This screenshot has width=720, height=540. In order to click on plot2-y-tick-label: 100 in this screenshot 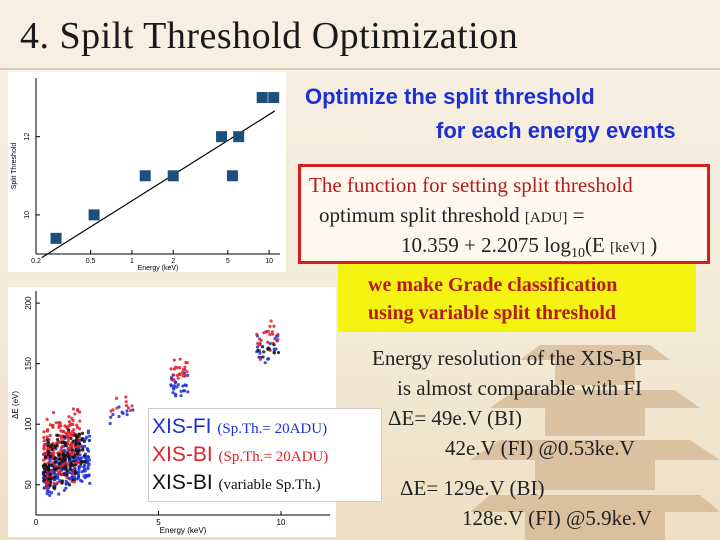, I will do `click(28, 424)`.